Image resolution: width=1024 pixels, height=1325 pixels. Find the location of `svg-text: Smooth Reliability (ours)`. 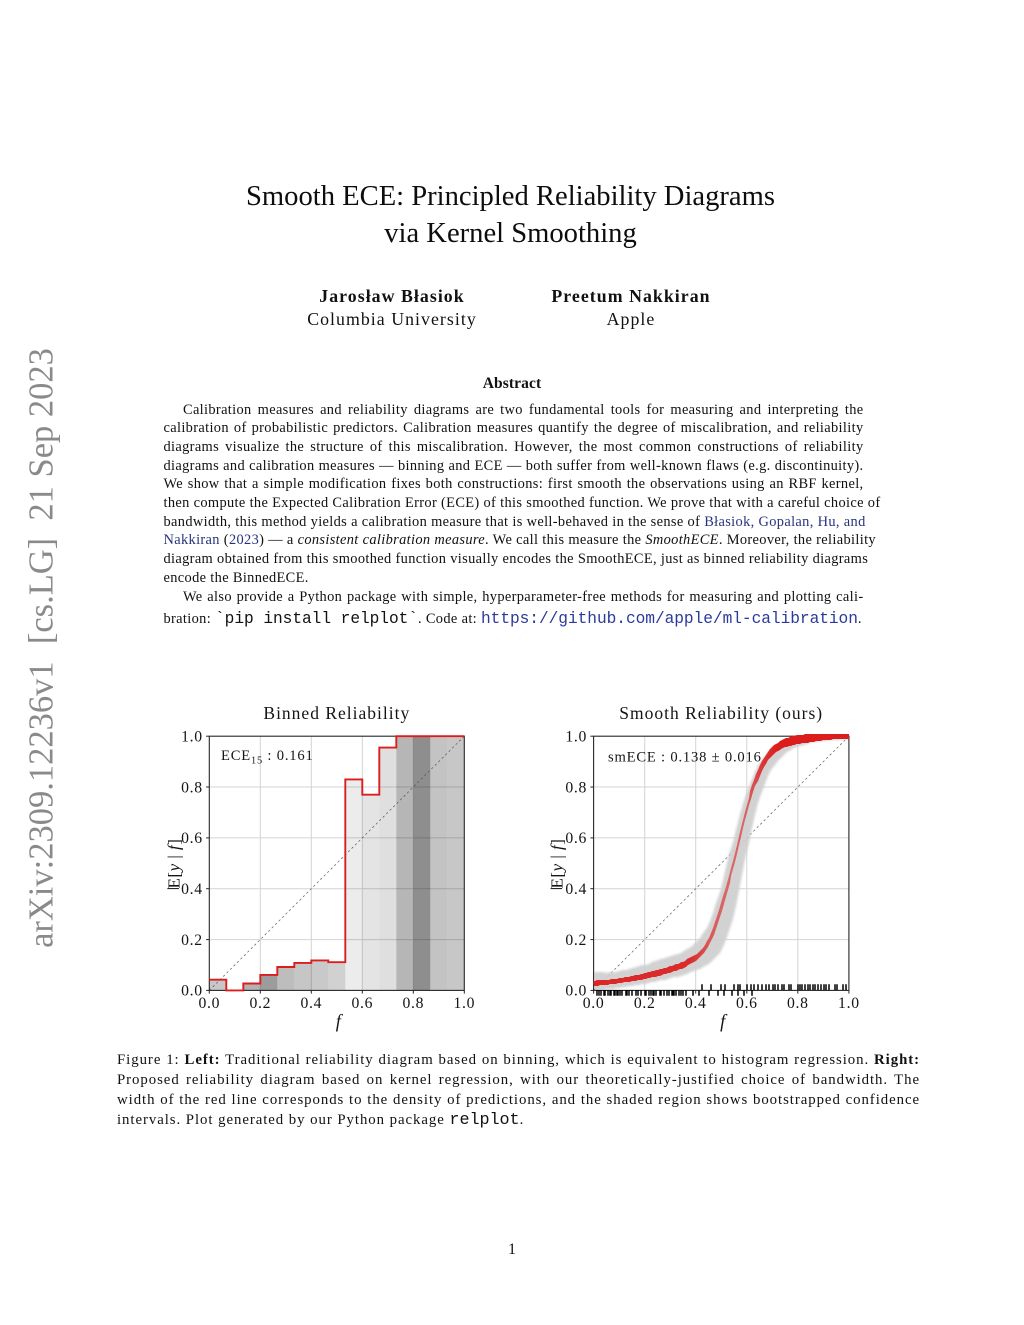

svg-text: Smooth Reliability (ours) is located at coordinates (721, 713).